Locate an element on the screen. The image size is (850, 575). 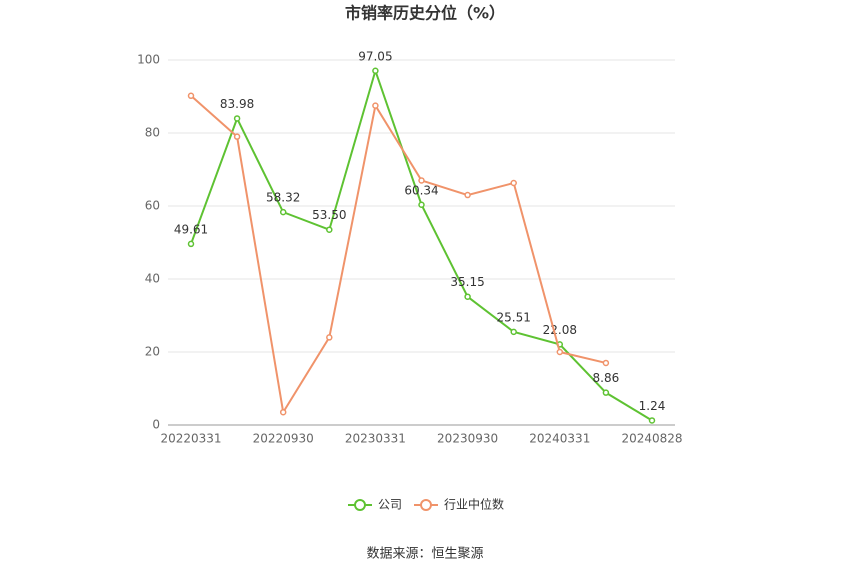
x-tick-label: 20220930 is located at coordinates (283, 439).